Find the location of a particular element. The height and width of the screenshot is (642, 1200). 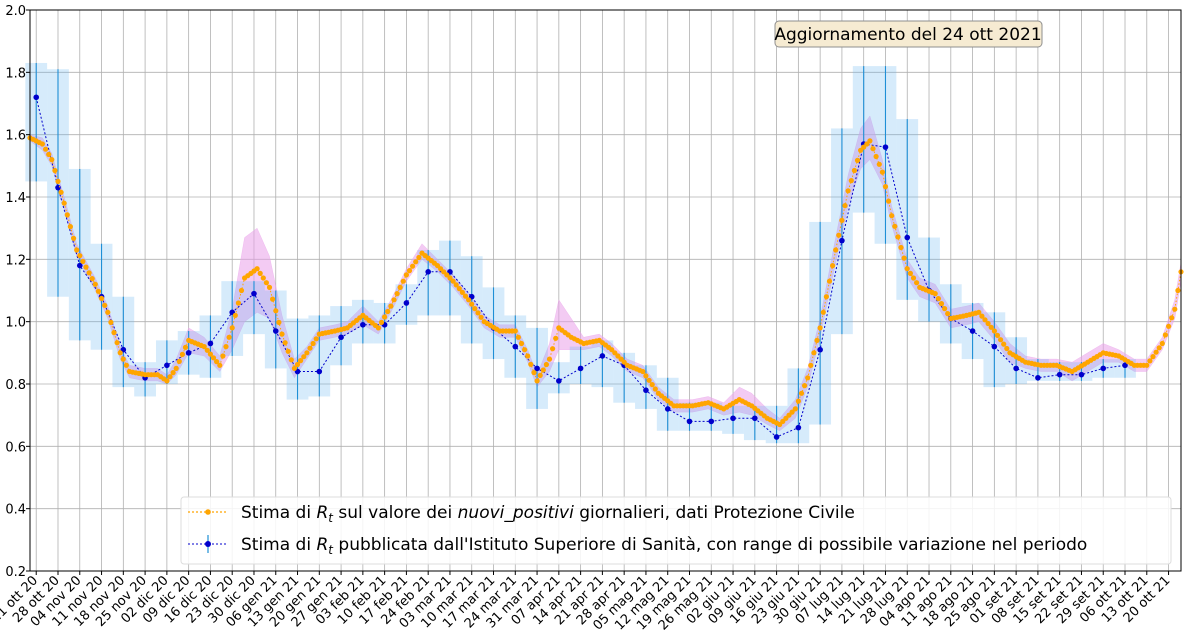

legend-box is located at coordinates (676, 530).